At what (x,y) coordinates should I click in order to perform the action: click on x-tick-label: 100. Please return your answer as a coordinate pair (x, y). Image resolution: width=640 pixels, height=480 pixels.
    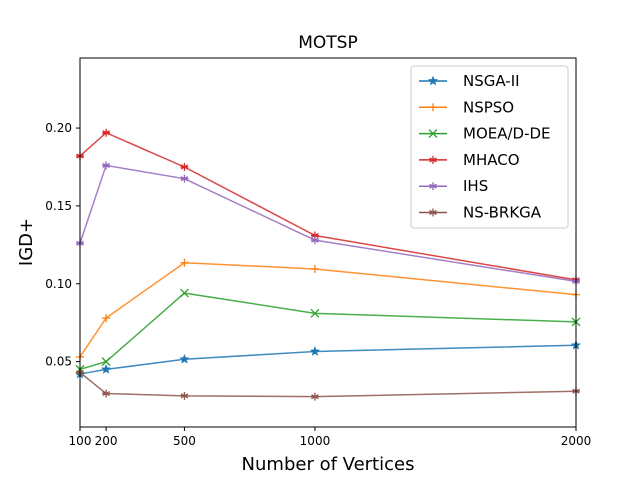
    Looking at the image, I should click on (80, 441).